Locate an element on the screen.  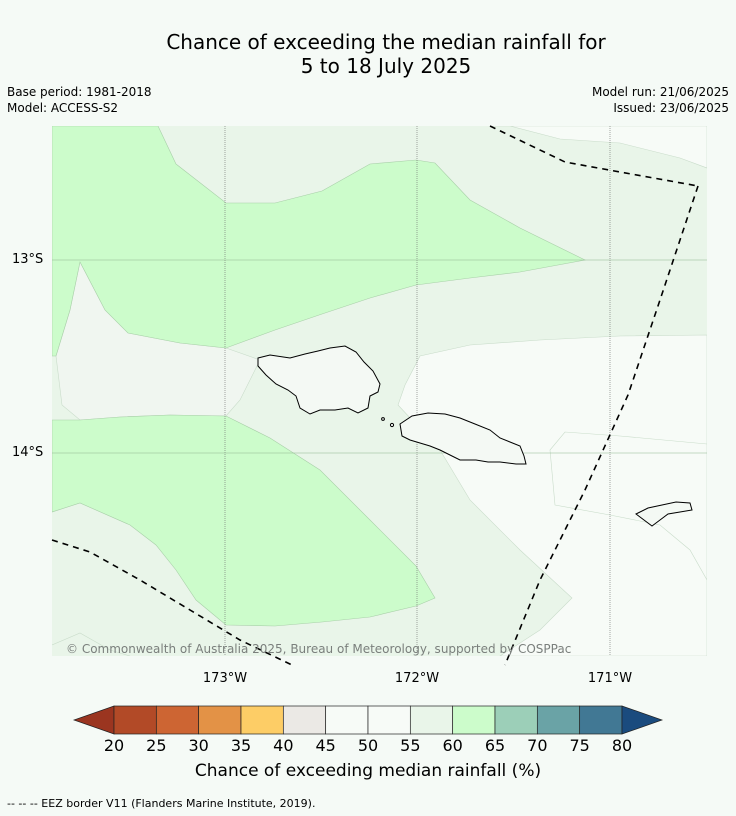
colorbar-tick-20: 20 is located at coordinates (114, 745).